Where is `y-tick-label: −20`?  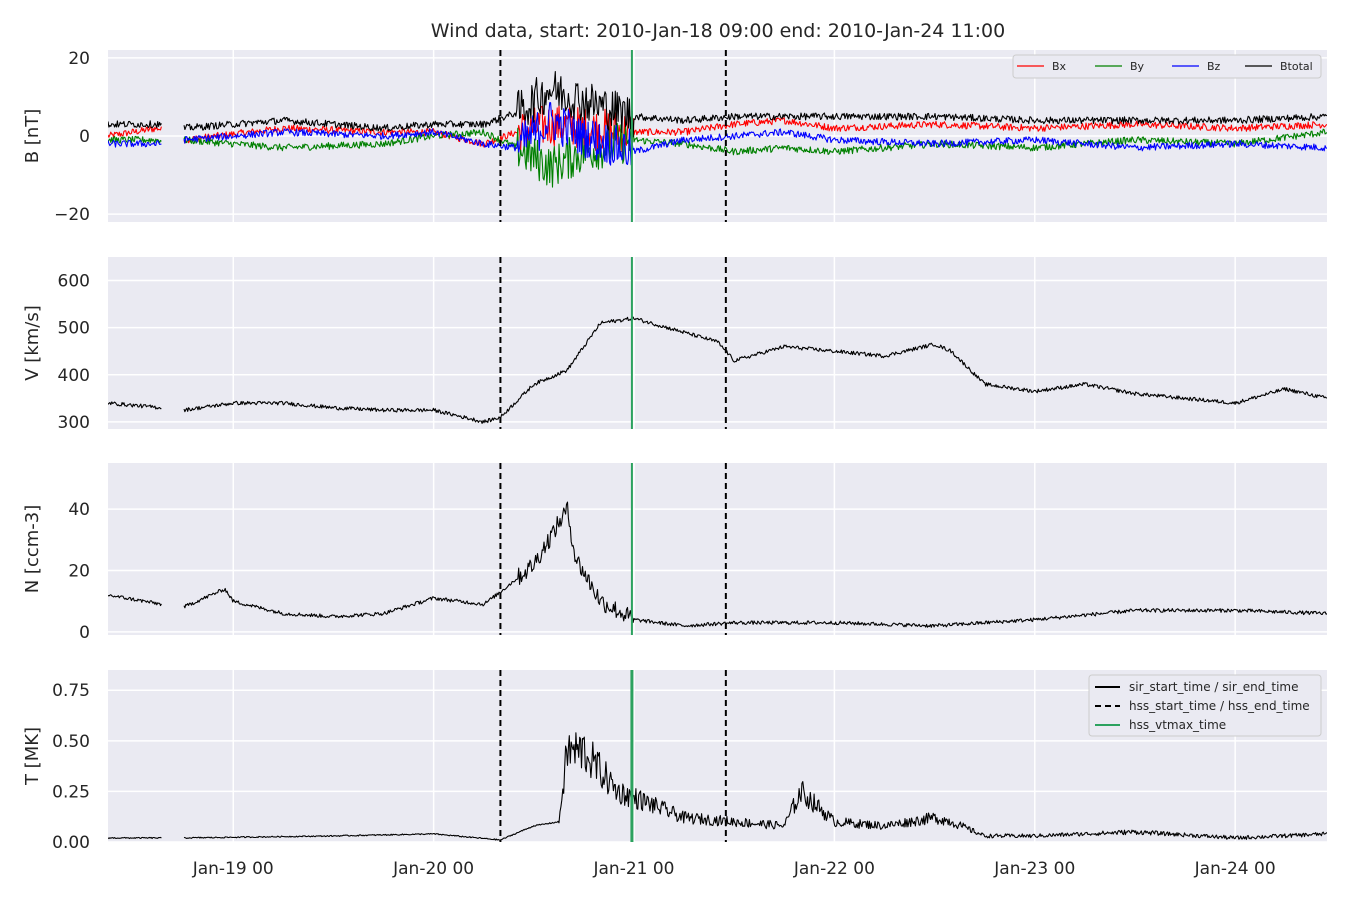
y-tick-label: −20 is located at coordinates (72, 215).